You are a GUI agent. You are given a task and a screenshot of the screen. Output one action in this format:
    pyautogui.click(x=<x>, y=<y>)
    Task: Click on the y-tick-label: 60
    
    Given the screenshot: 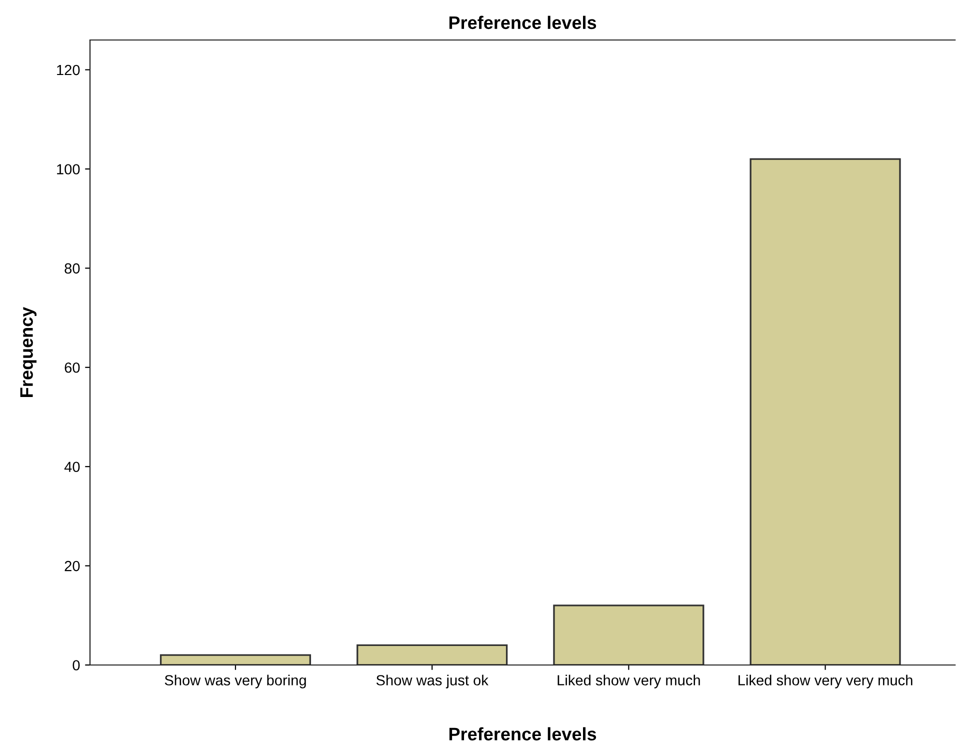 What is the action you would take?
    pyautogui.click(x=72, y=367)
    